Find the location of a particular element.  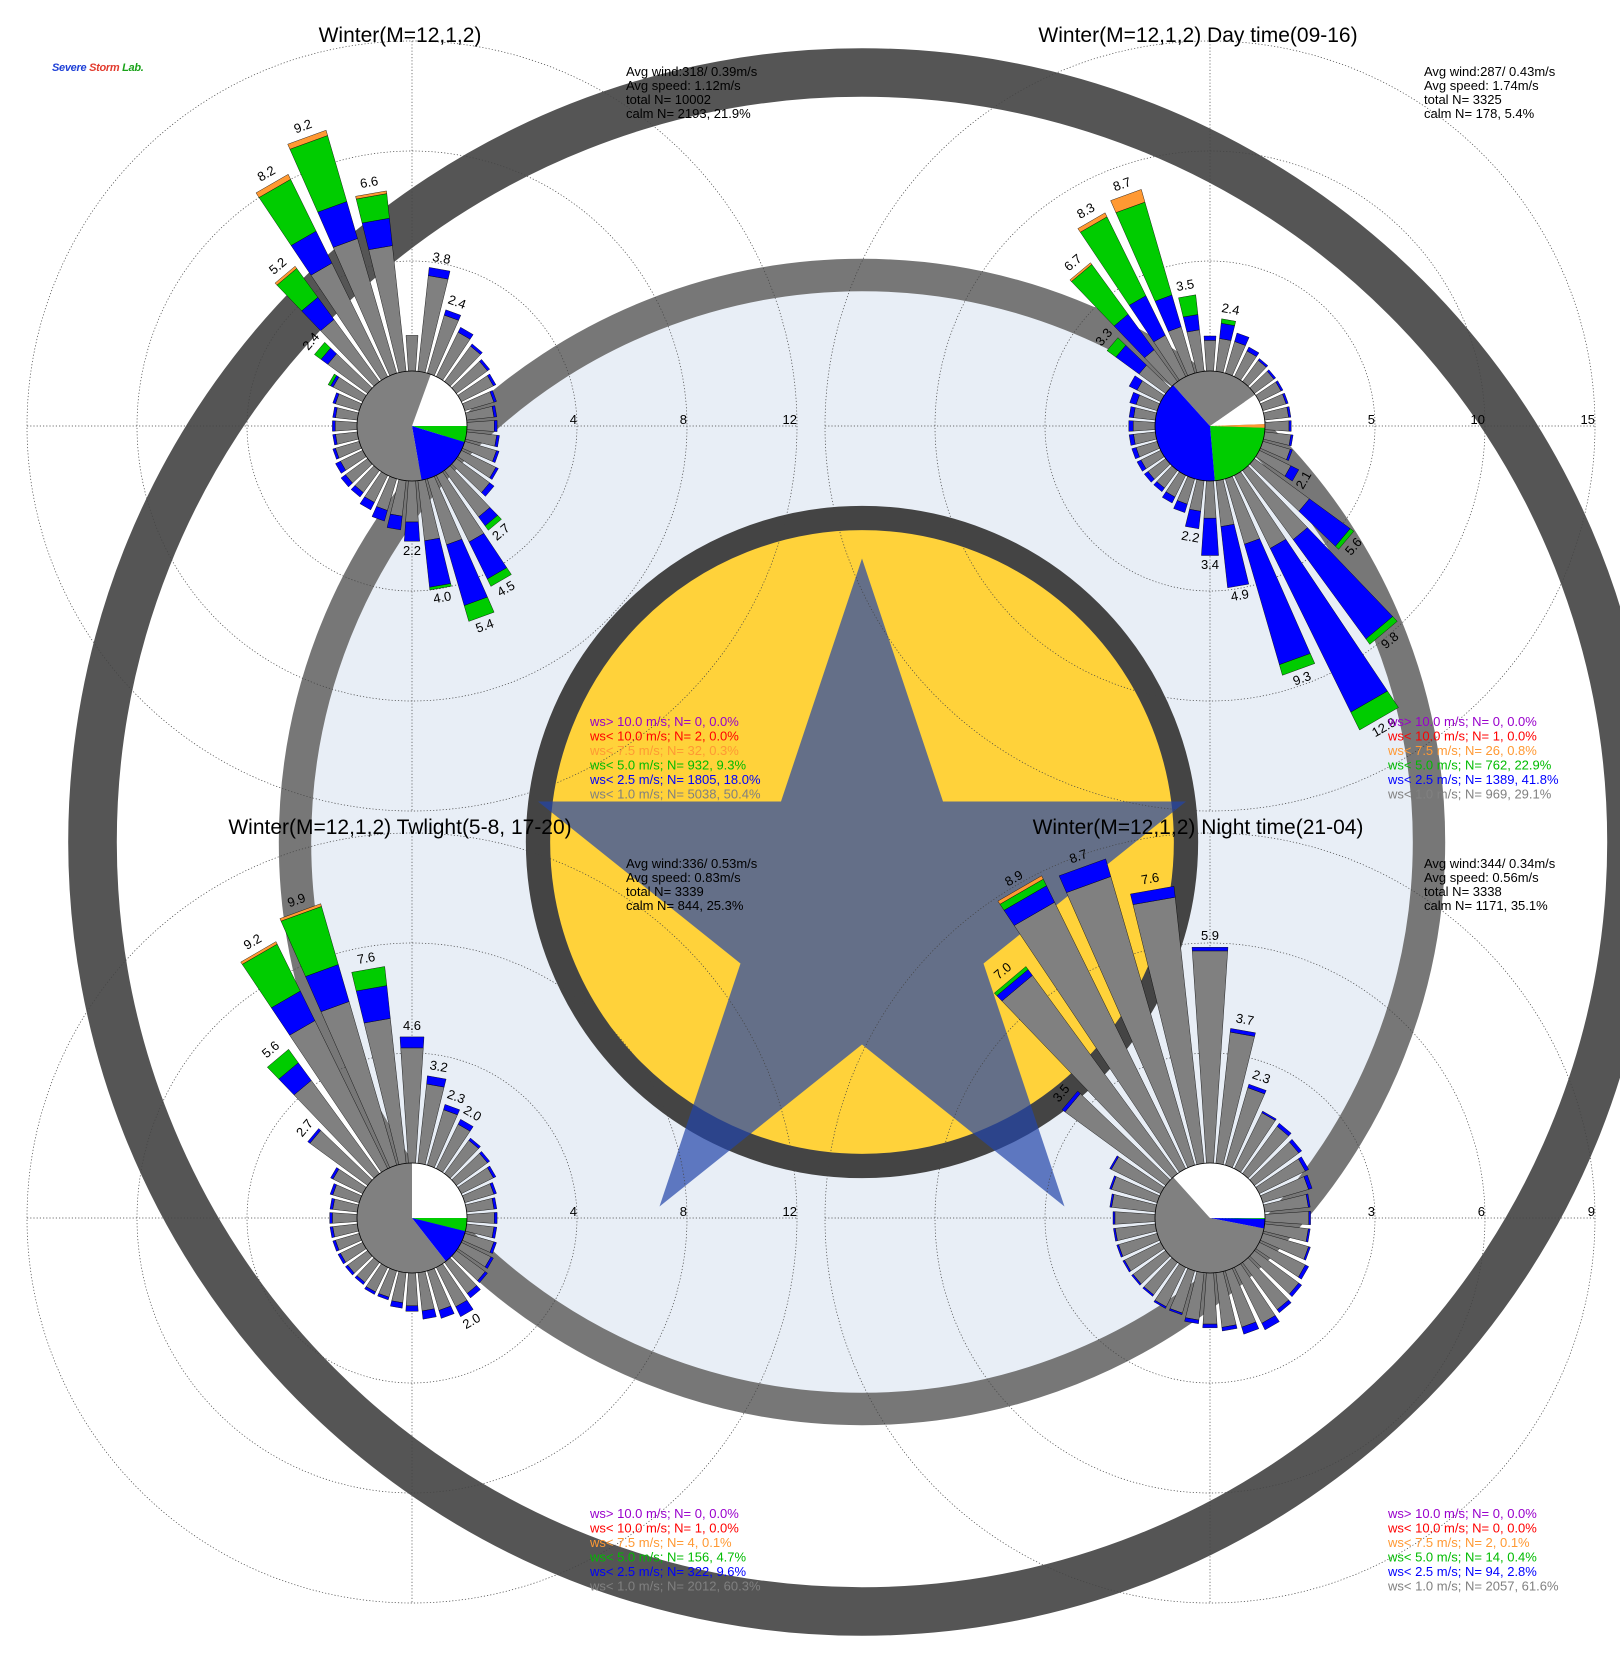

legend-entry: ws< 1.0 m/s; N= 2012, 60.3% is located at coordinates (675, 1586).